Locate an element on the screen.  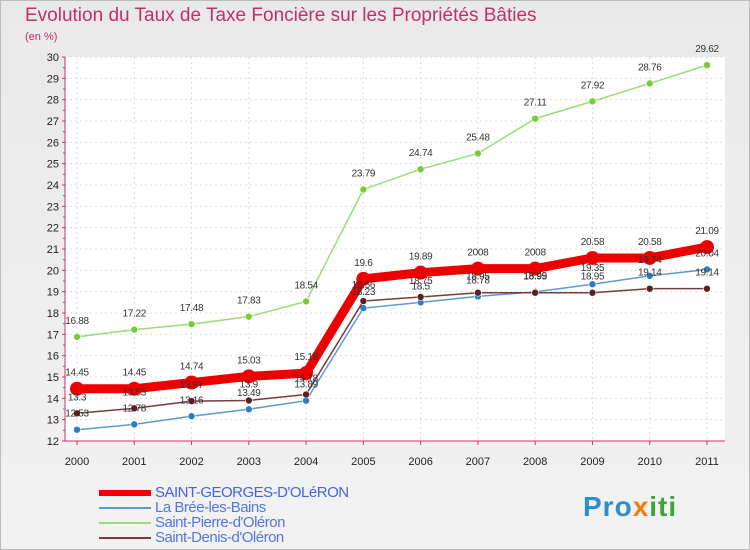
y-tick-label: 21 is located at coordinates (53, 250).